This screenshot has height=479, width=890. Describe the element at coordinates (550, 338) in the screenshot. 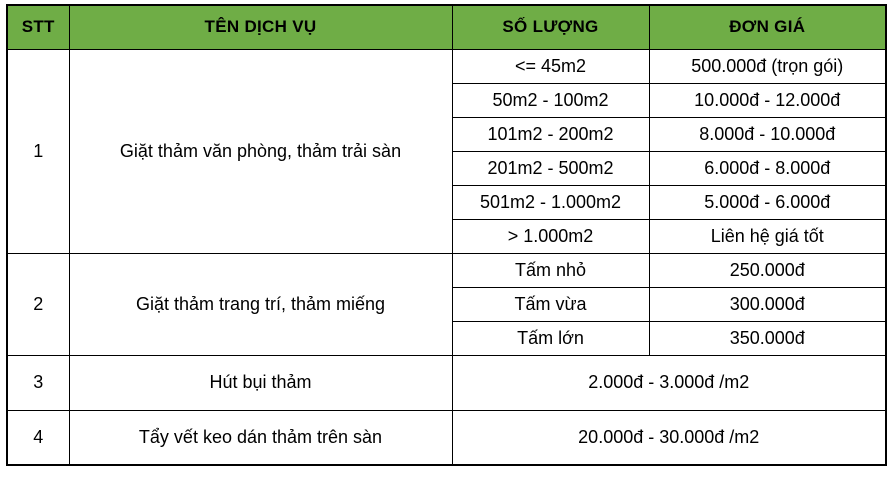

I see `quantity-cell: Tấm lớn` at that location.